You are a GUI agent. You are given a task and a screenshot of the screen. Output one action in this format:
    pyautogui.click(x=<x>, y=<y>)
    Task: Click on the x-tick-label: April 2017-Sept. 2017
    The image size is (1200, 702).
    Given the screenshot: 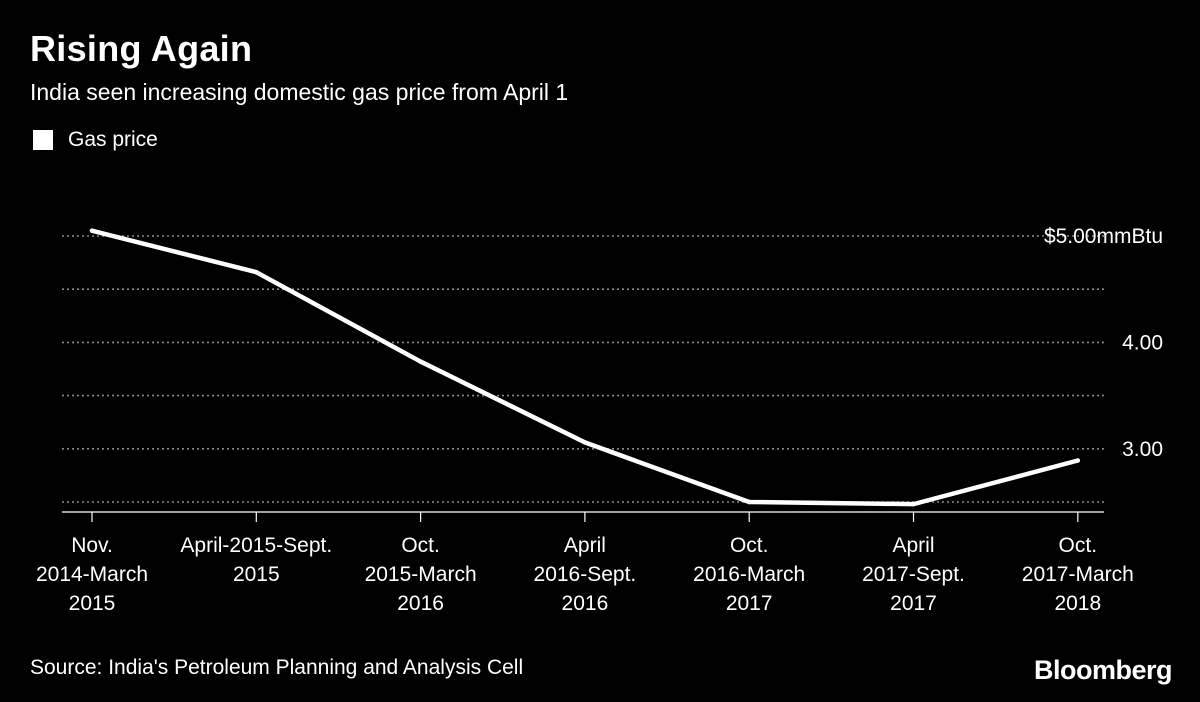 What is the action you would take?
    pyautogui.click(x=913, y=574)
    